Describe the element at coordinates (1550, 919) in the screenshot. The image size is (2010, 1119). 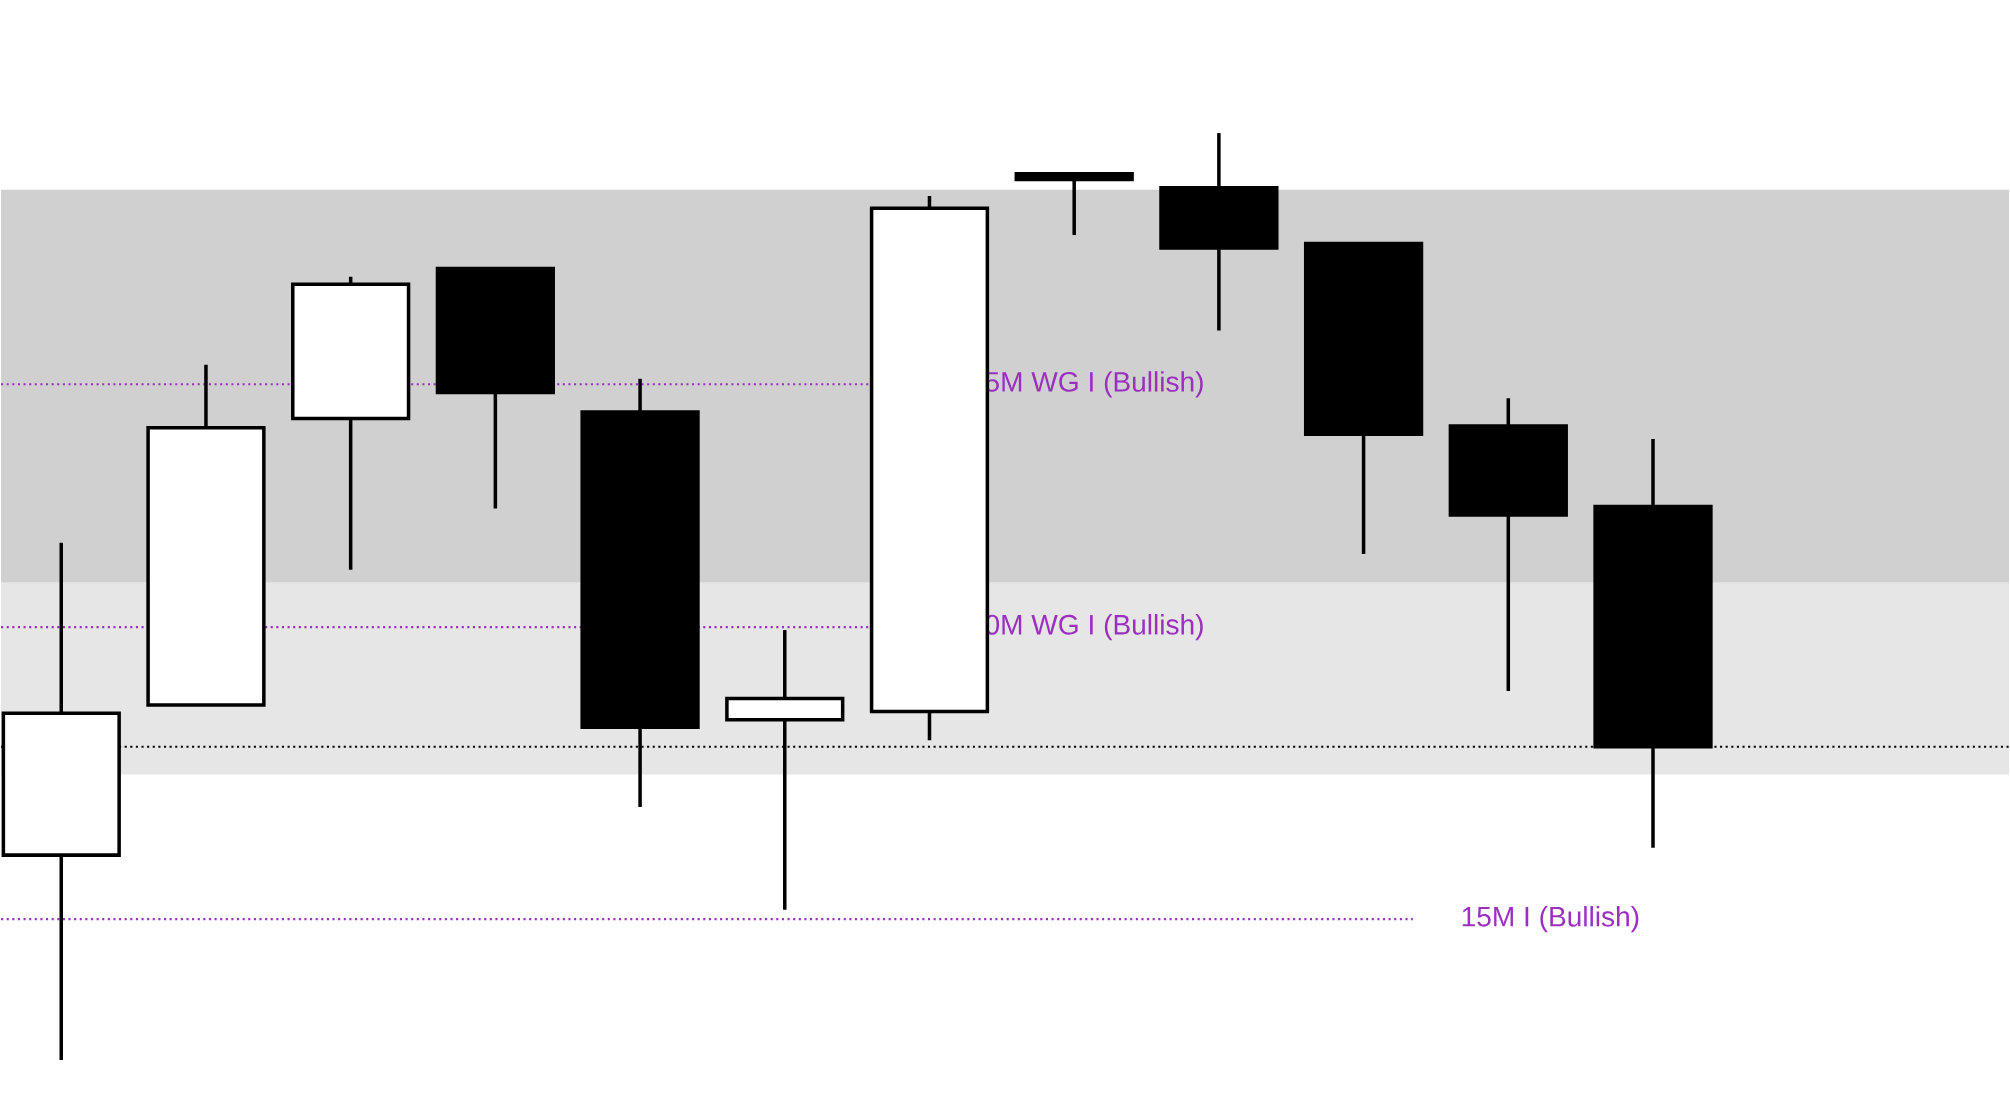
I see `ref-line-label: 15M I (Bullish)` at that location.